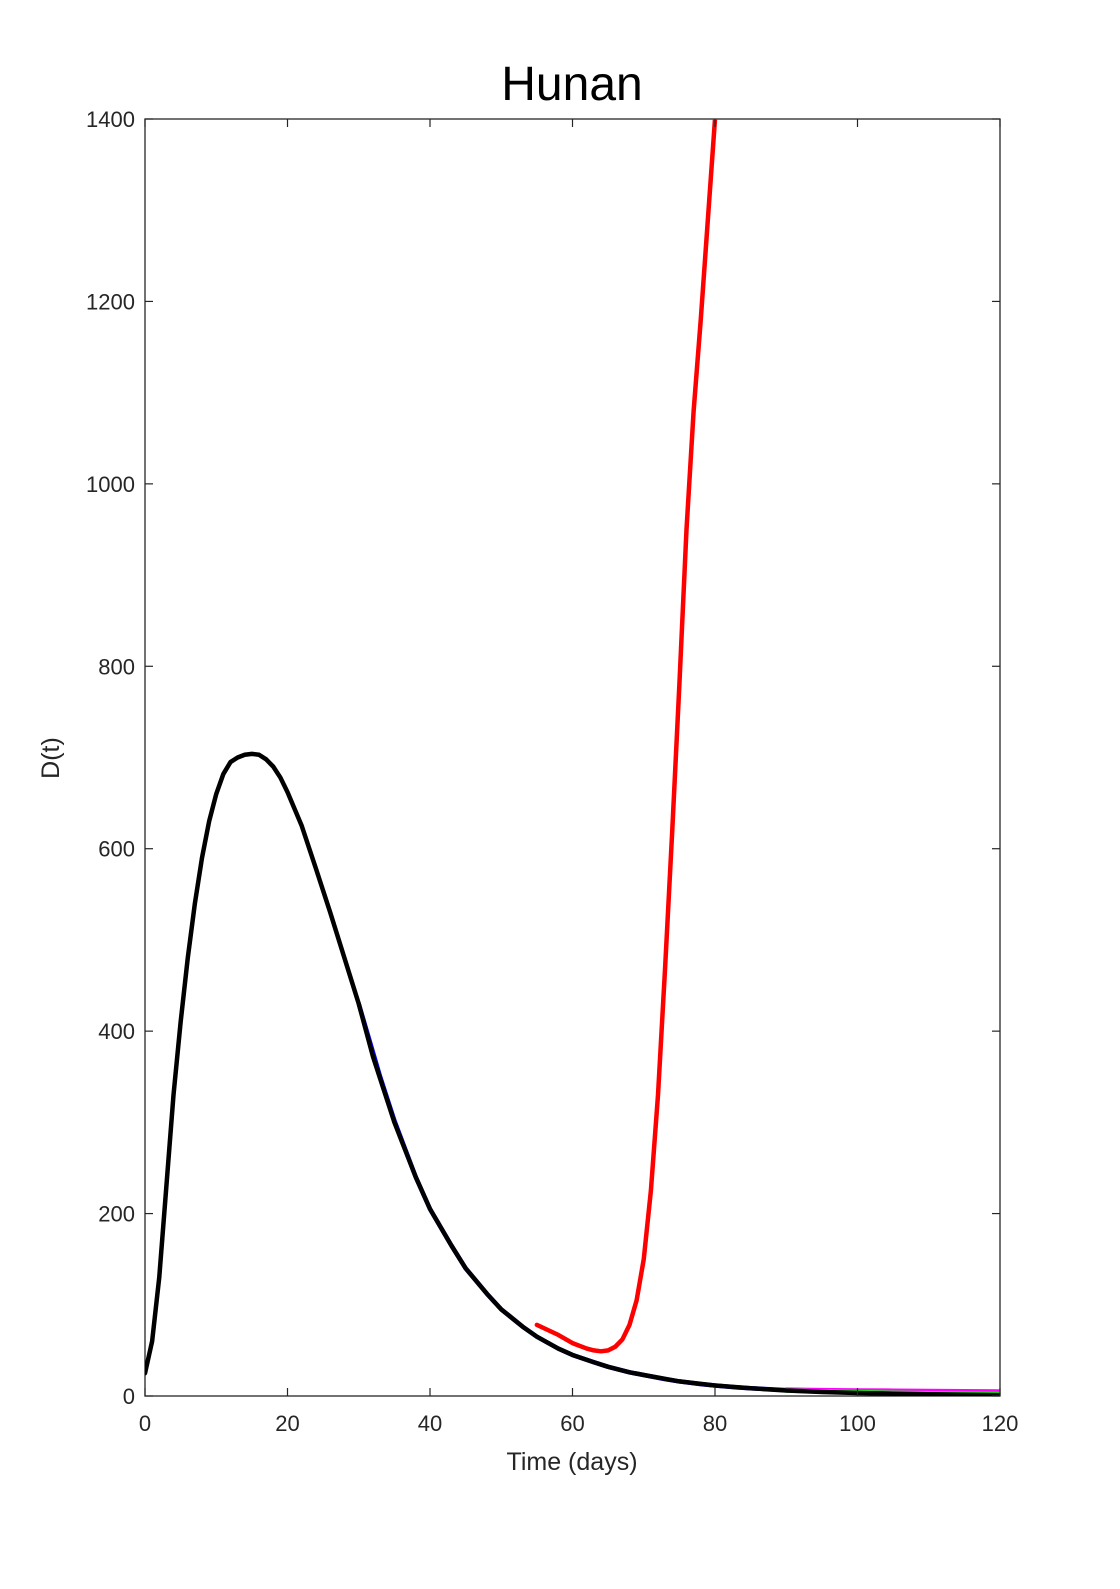 This screenshot has height=1589, width=1120. What do you see at coordinates (857, 1423) in the screenshot?
I see `x-tick-label: 100` at bounding box center [857, 1423].